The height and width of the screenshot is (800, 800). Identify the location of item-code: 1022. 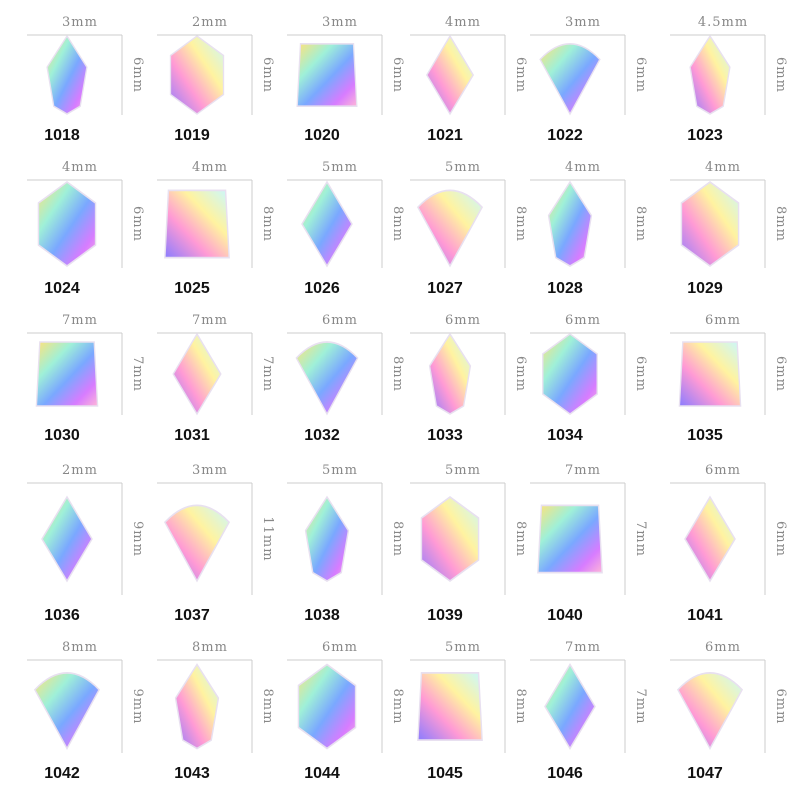
(565, 135).